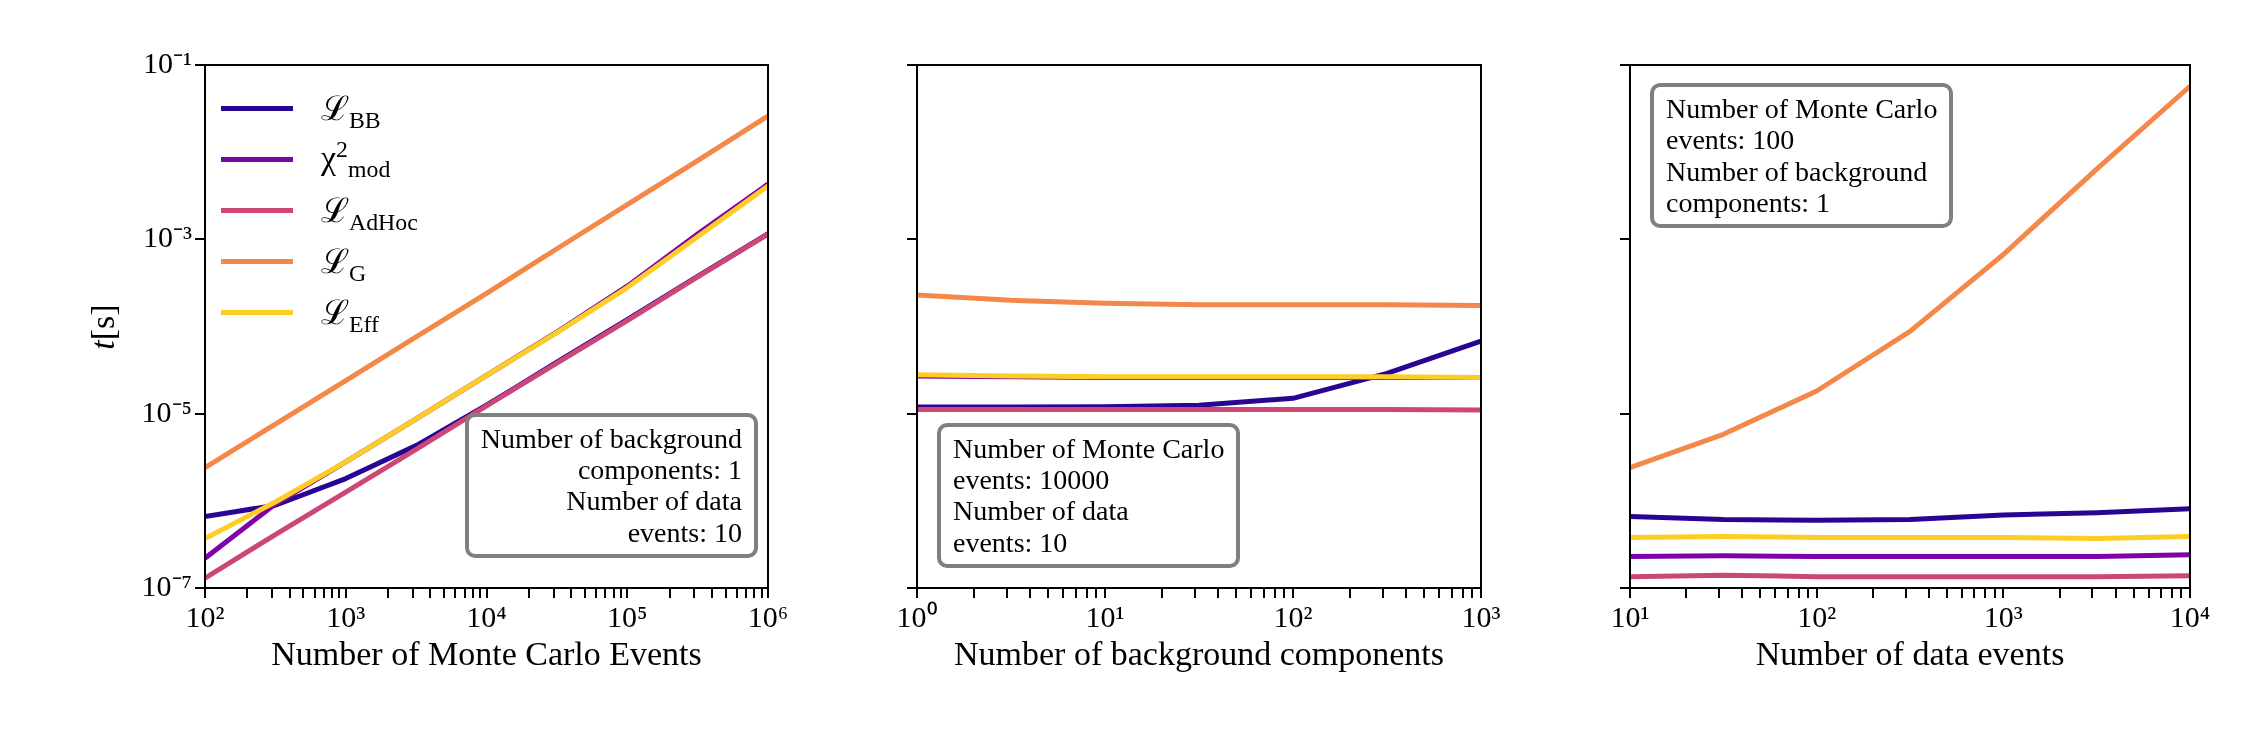 The height and width of the screenshot is (750, 2250). What do you see at coordinates (611, 485) in the screenshot?
I see `annotation: Number of background components: 1 Number of data events: 10` at bounding box center [611, 485].